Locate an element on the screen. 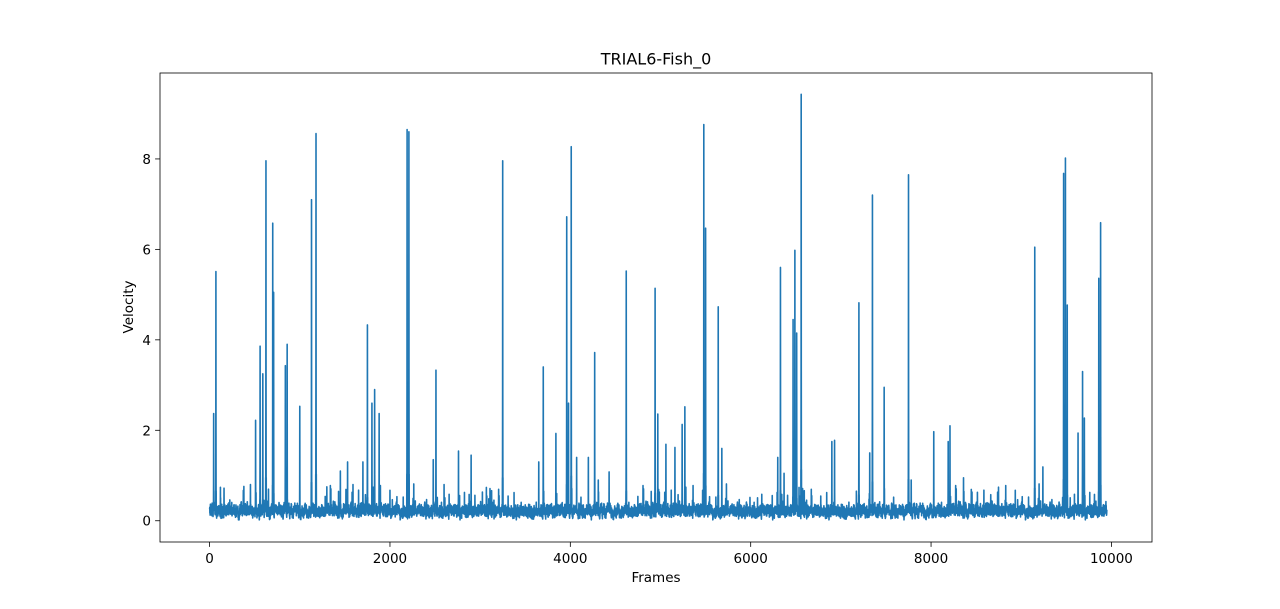  y-tick-label: 4 is located at coordinates (146, 341).